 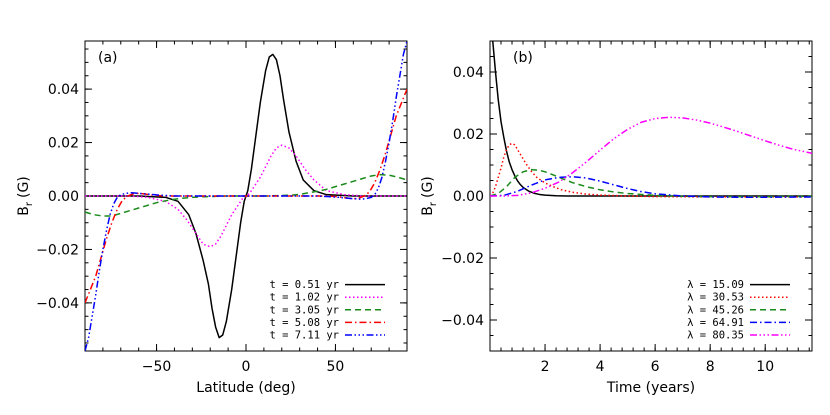 I want to click on legend-label: λ = 15.09, so click(x=715, y=285).